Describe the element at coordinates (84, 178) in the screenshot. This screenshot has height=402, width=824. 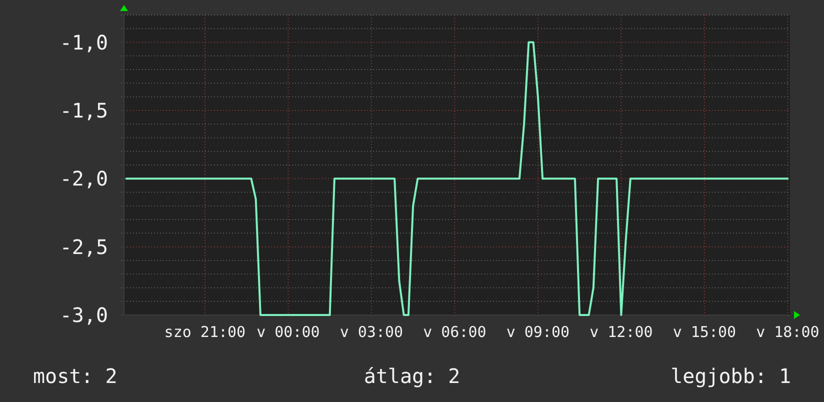
I see `y-tick-label: -2,0` at that location.